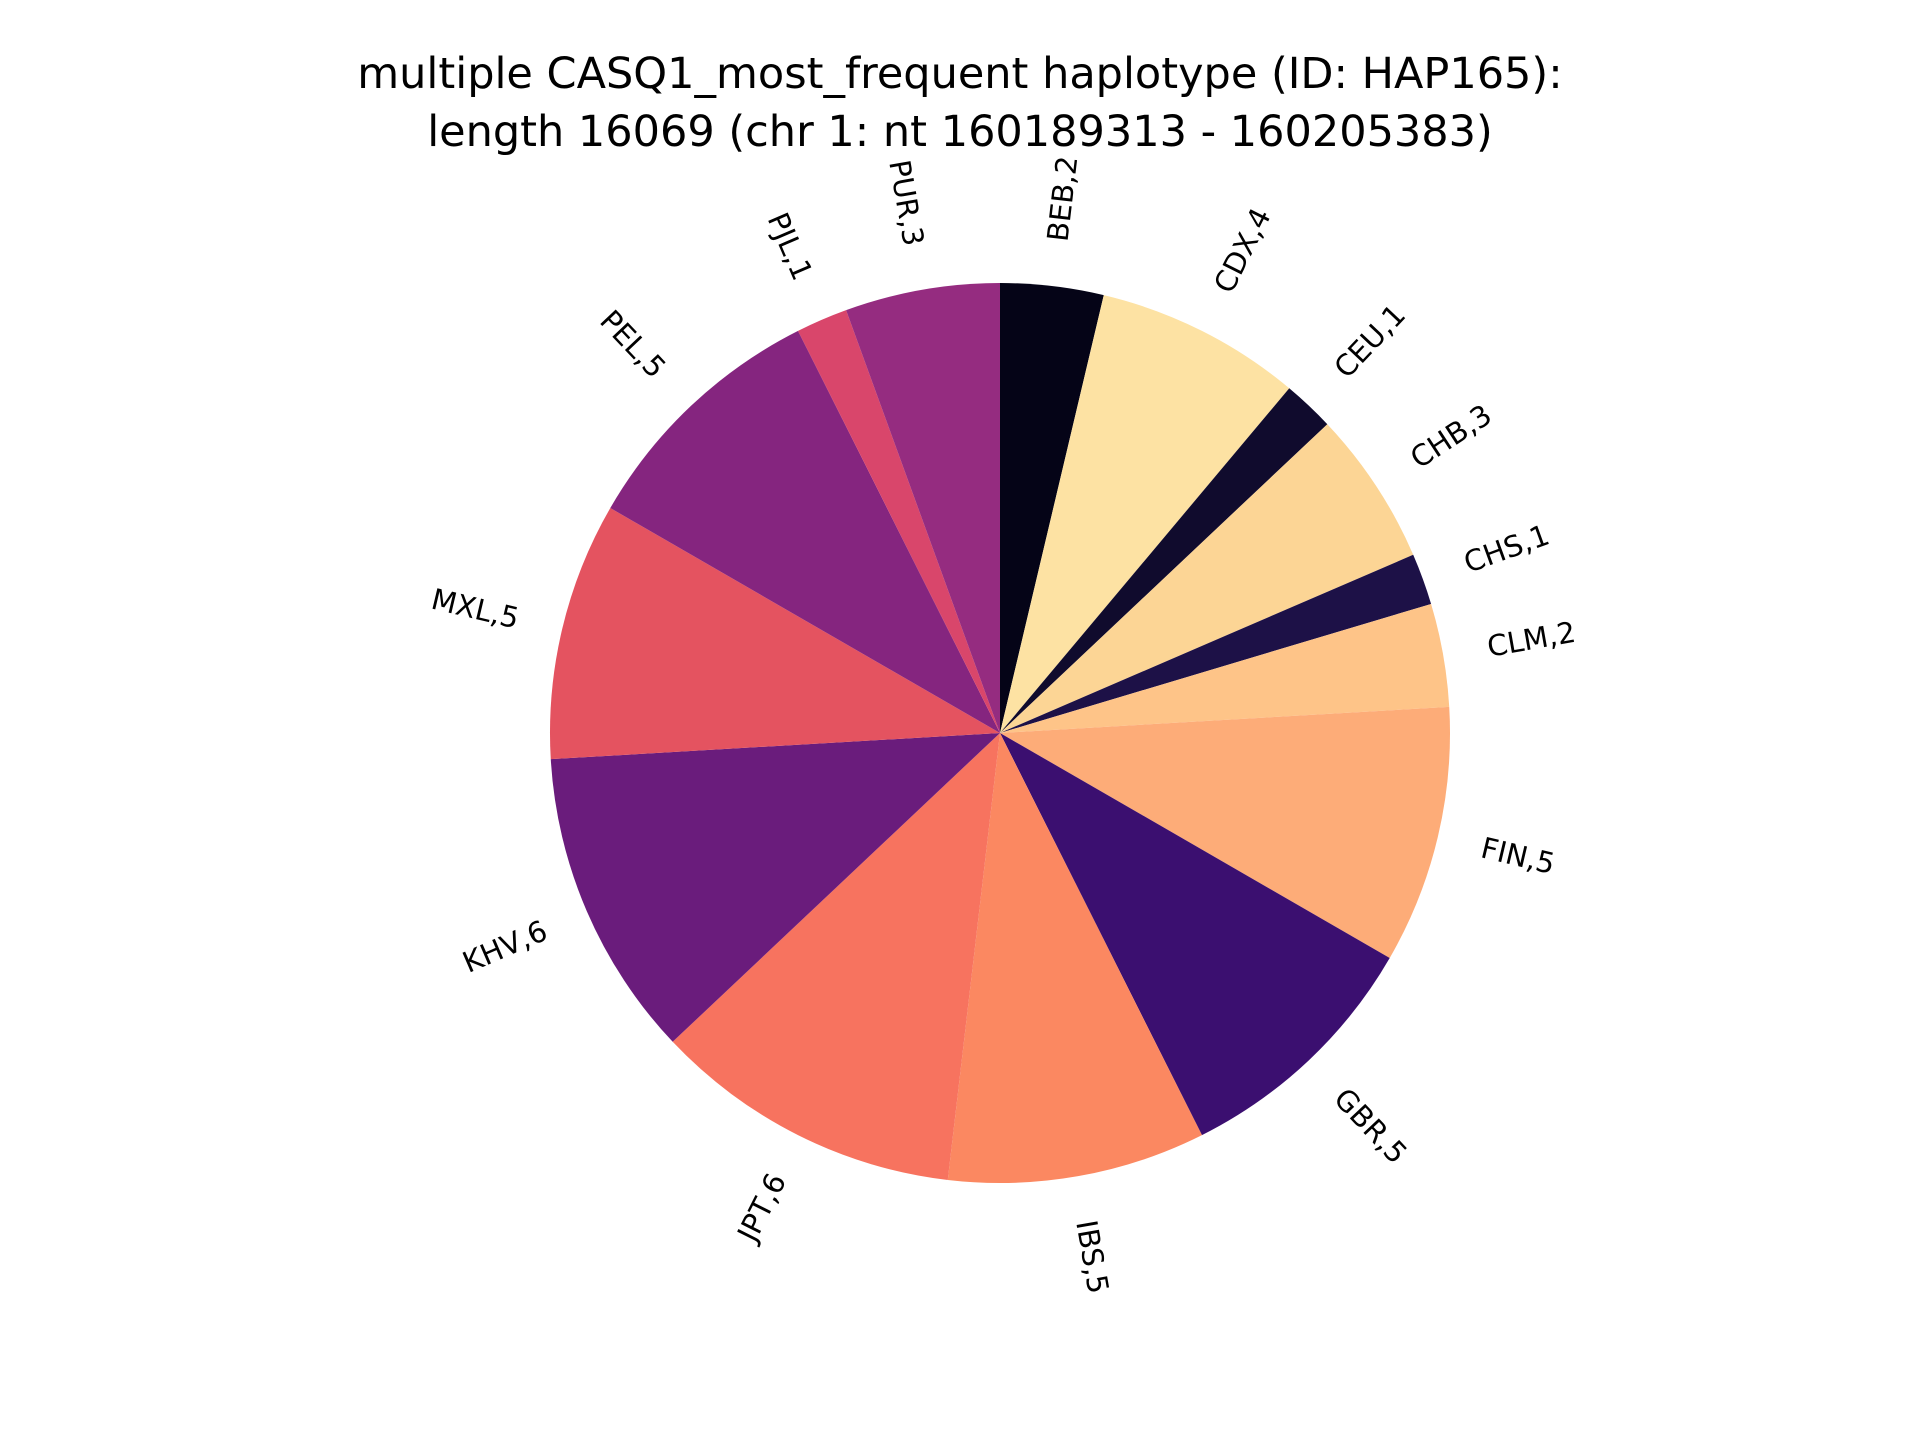  I want to click on slice-label-pur: PUR,3, so click(906, 202).